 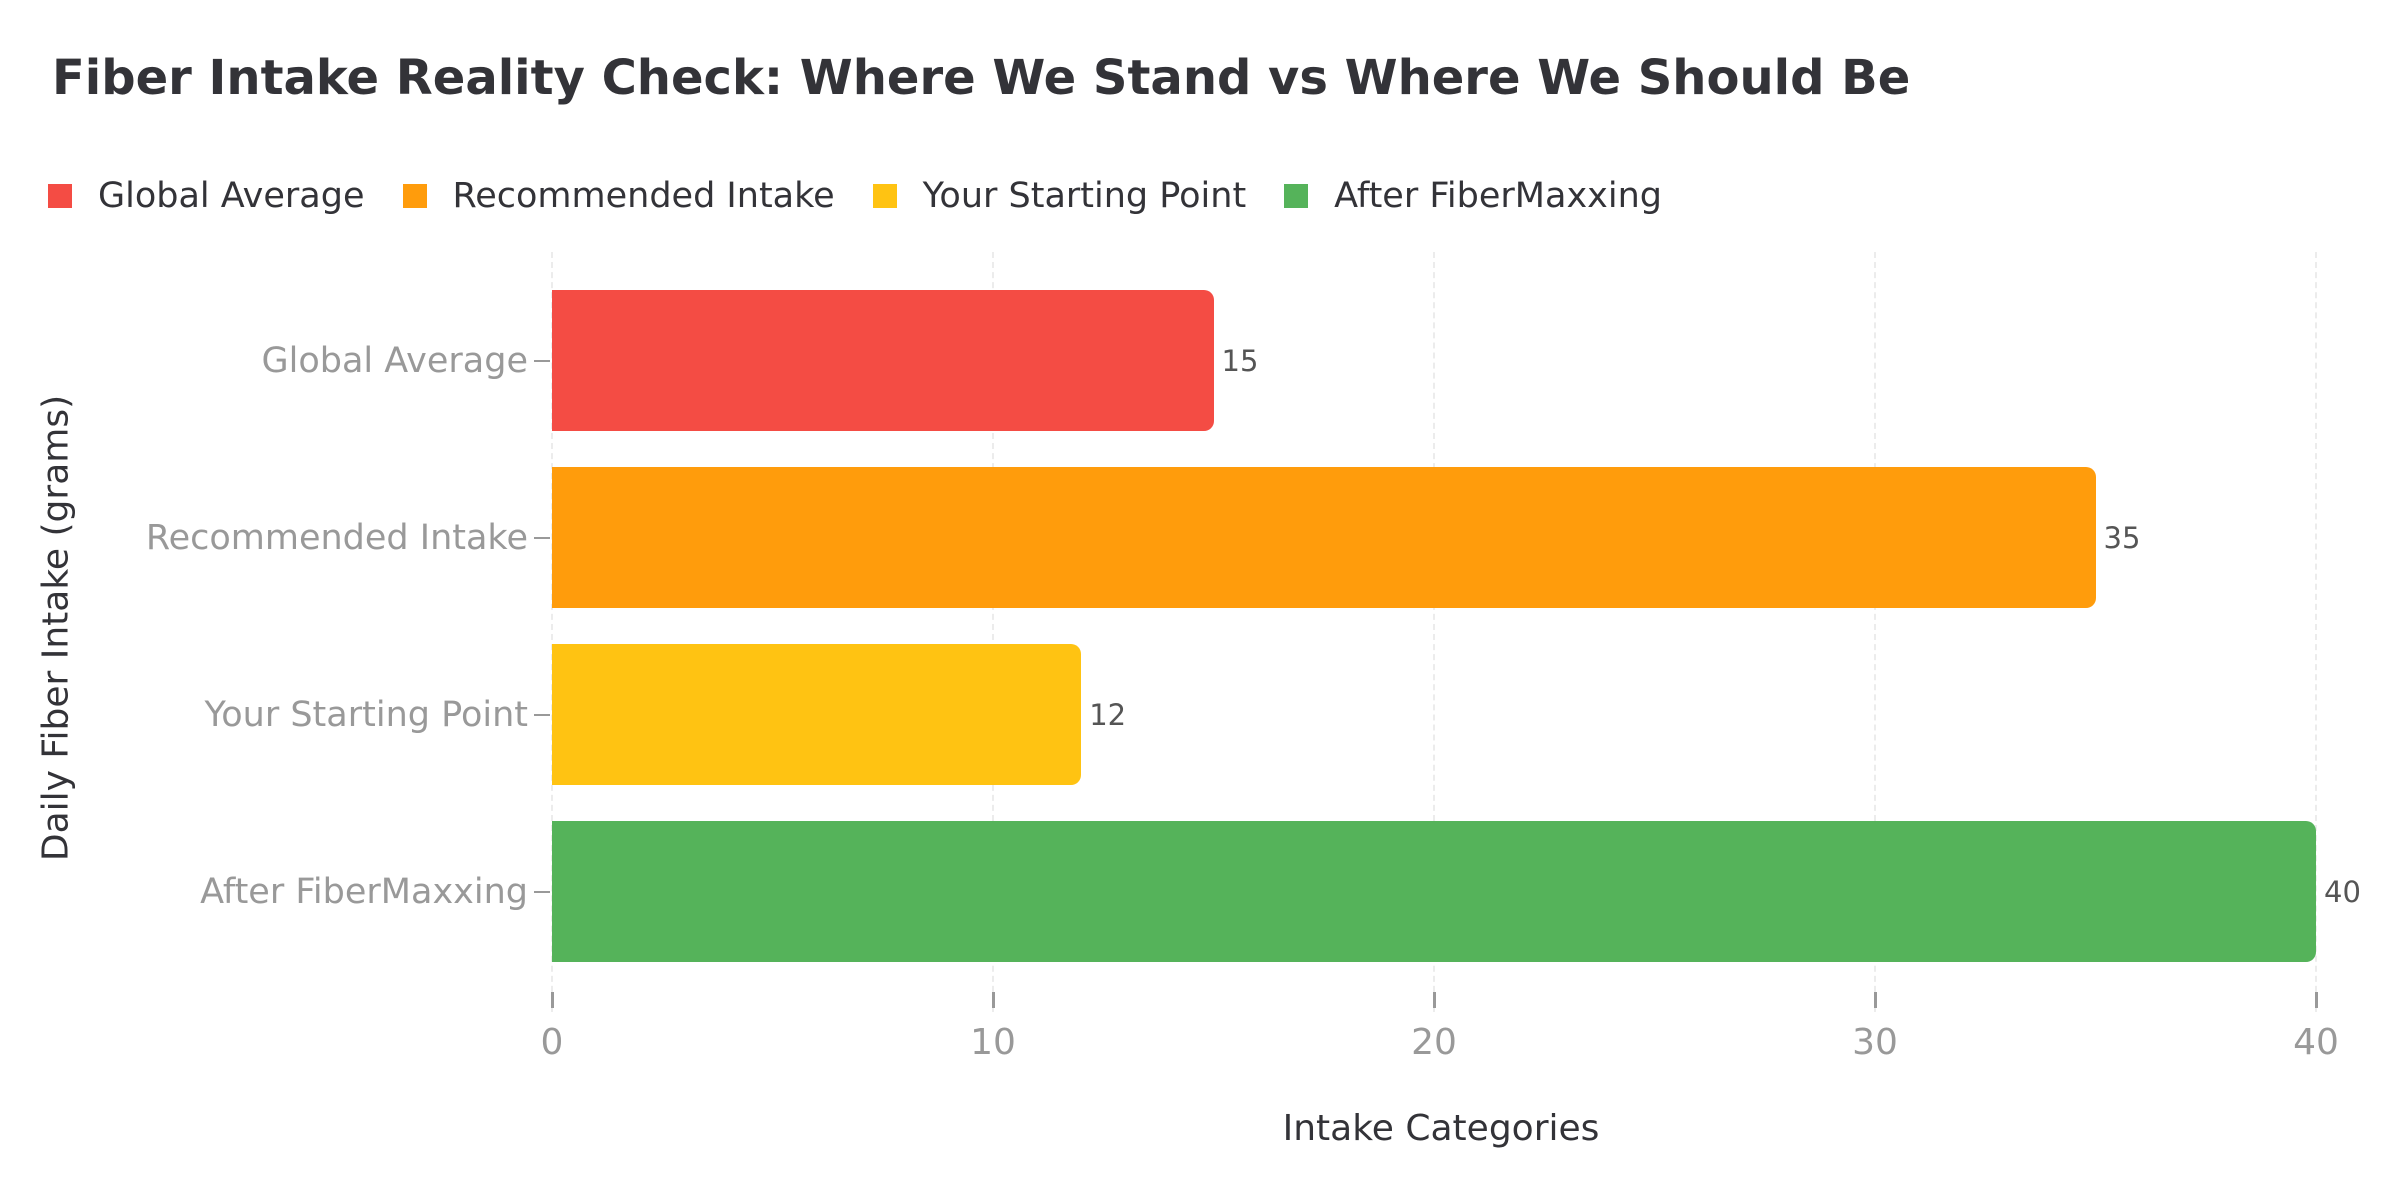 What do you see at coordinates (231, 196) in the screenshot?
I see `legend-label: Global Average` at bounding box center [231, 196].